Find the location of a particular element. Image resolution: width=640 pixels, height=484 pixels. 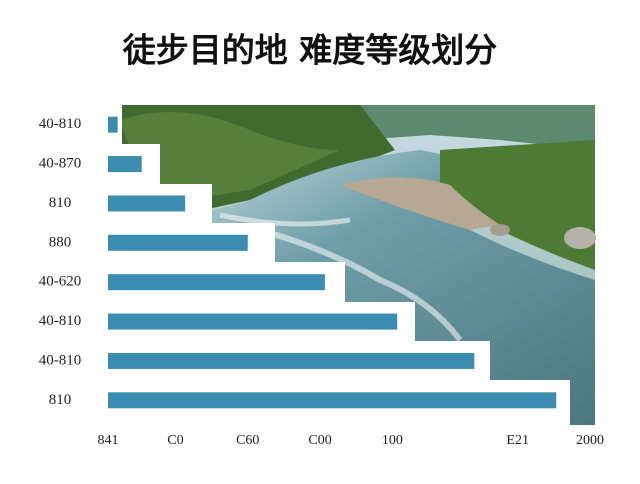

x-tick-label: 841 is located at coordinates (108, 440).